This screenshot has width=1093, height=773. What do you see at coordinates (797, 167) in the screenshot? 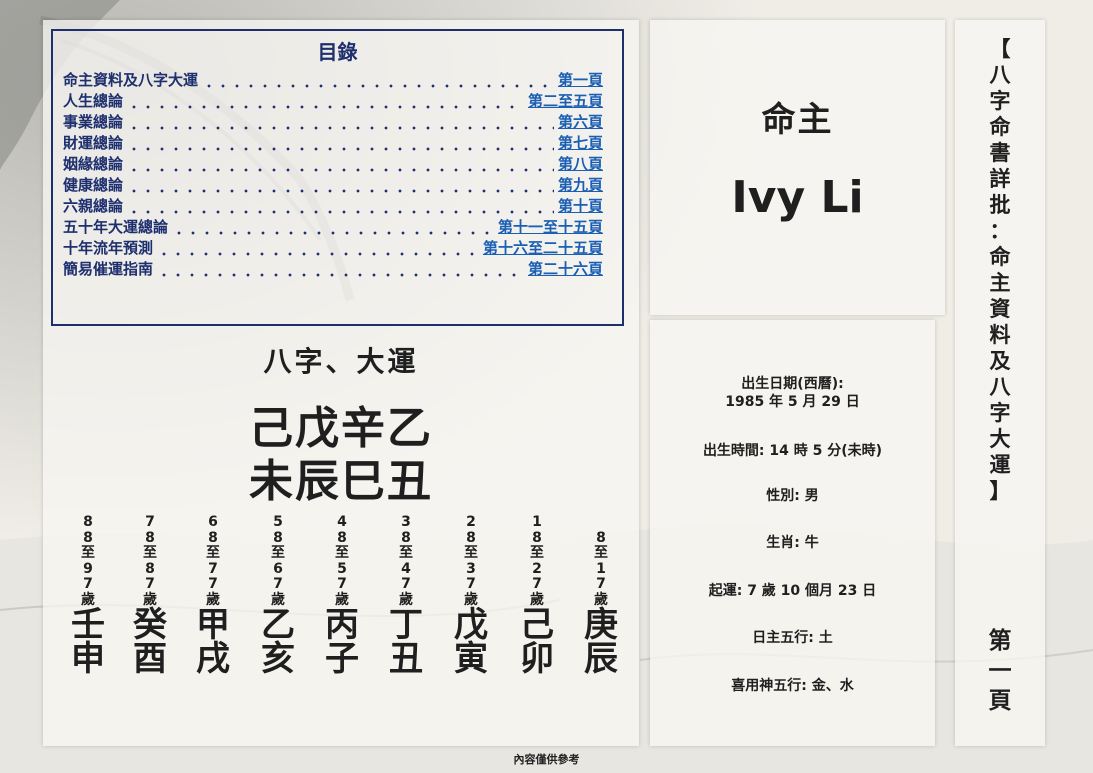
I see `owner-panel` at bounding box center [797, 167].